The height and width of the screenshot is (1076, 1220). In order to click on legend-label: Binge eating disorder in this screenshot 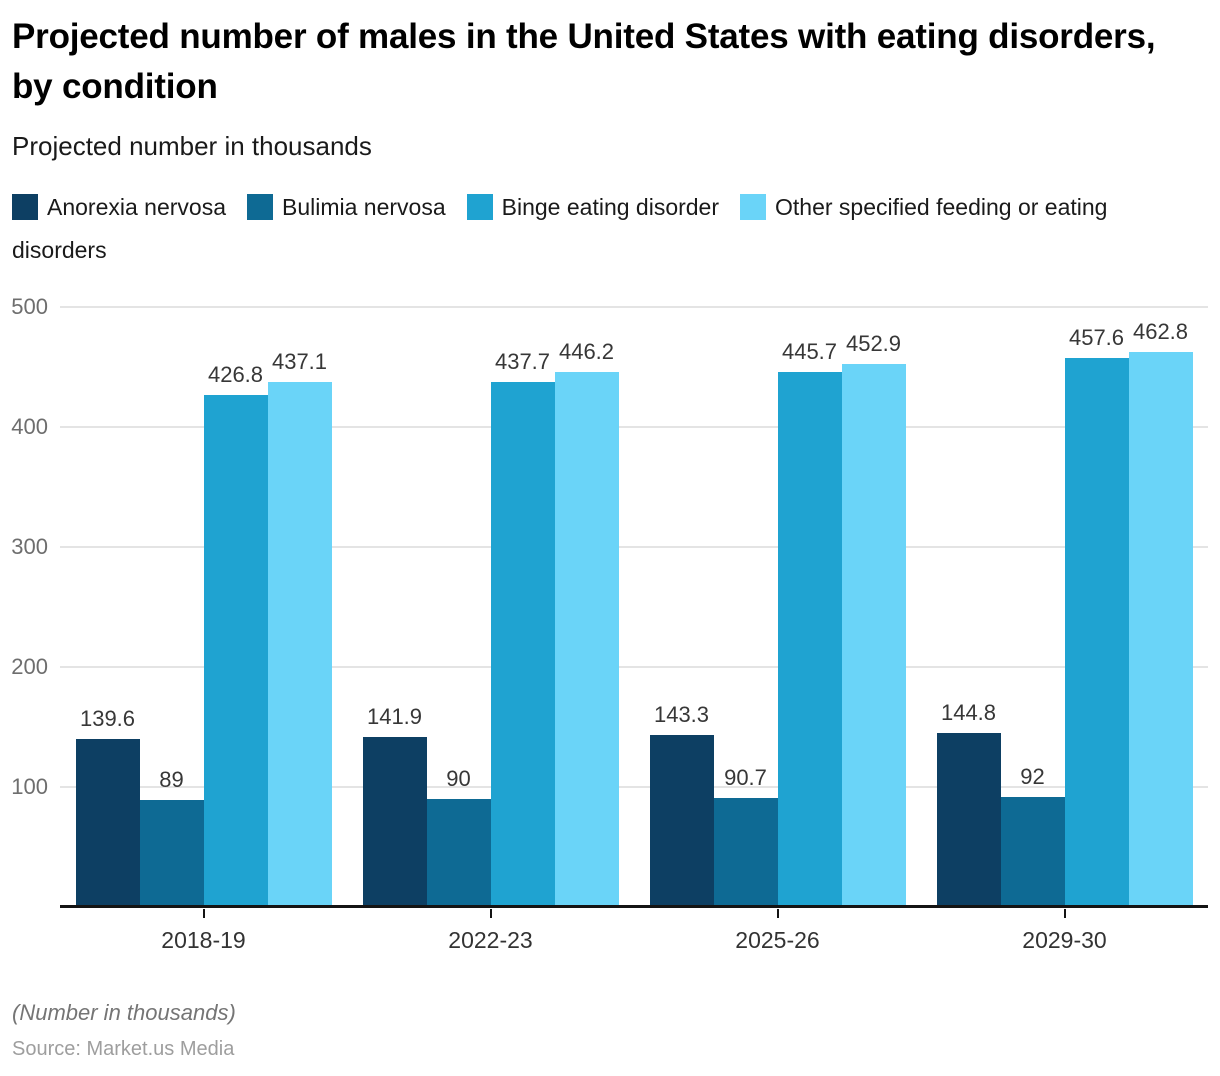, I will do `click(610, 207)`.